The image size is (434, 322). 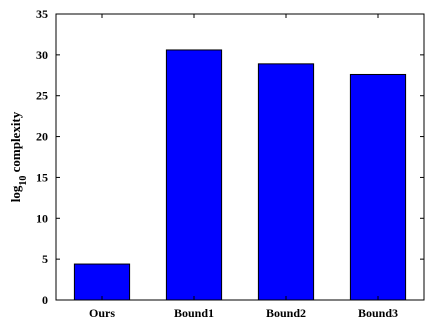 I want to click on y-axis-title-subscript: 10, so click(x=23, y=181).